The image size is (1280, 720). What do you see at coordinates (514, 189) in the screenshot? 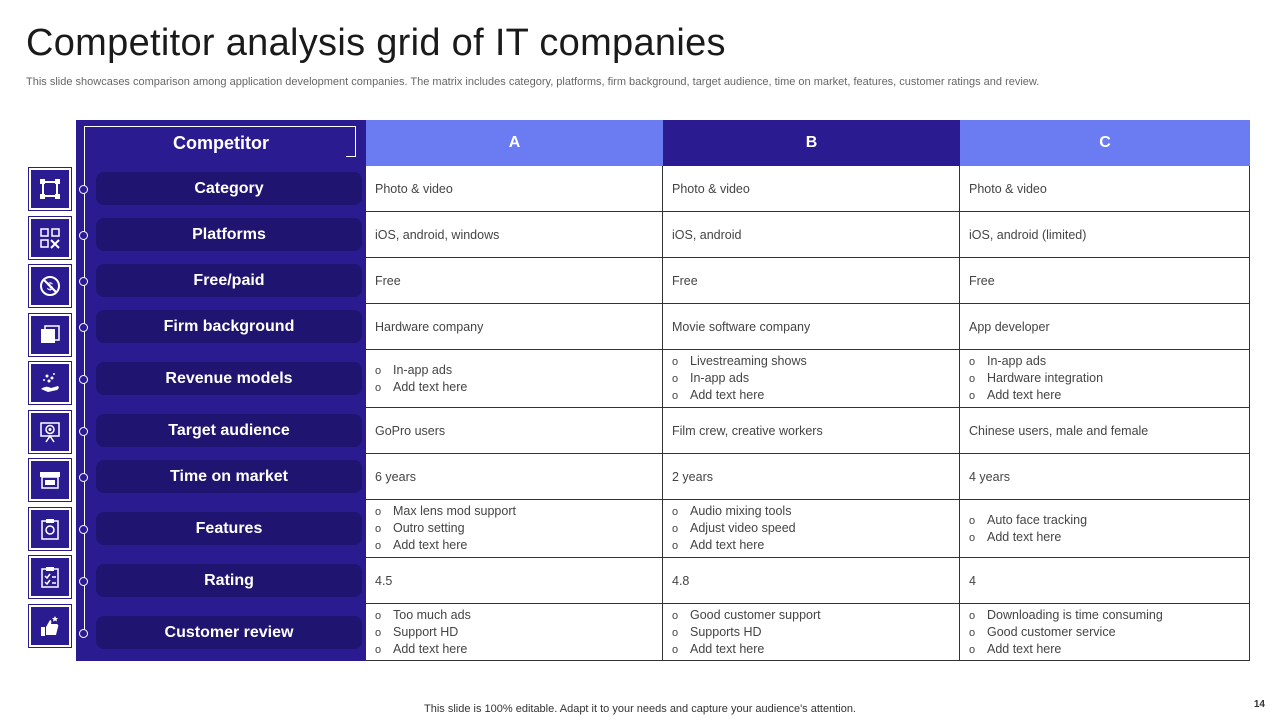
I see `cell-category-a: Photo & video` at bounding box center [514, 189].